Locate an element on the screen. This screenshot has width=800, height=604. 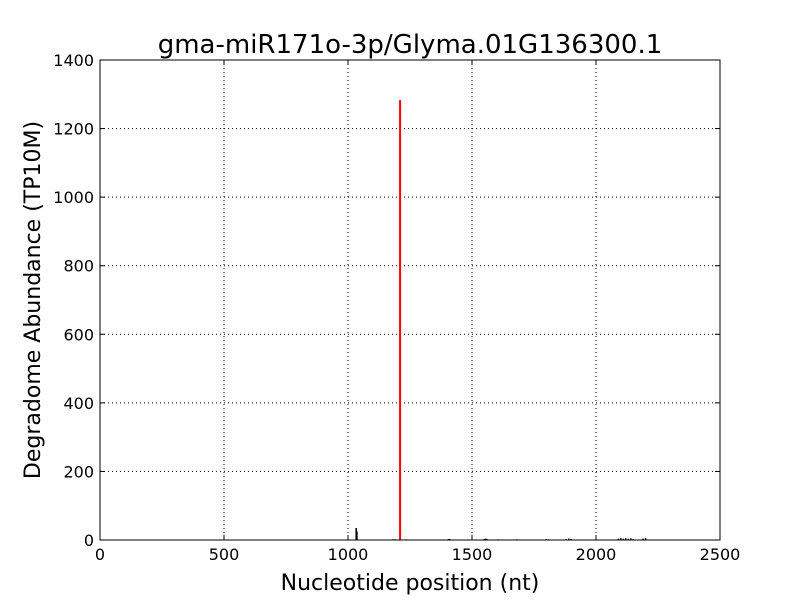
y-tick-label: 1200 is located at coordinates (73, 129).